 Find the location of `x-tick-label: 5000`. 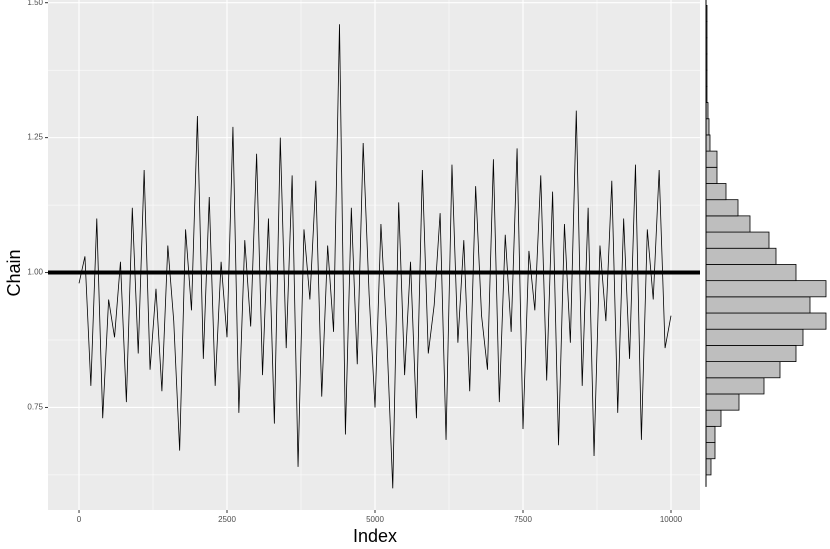

x-tick-label: 5000 is located at coordinates (375, 519).